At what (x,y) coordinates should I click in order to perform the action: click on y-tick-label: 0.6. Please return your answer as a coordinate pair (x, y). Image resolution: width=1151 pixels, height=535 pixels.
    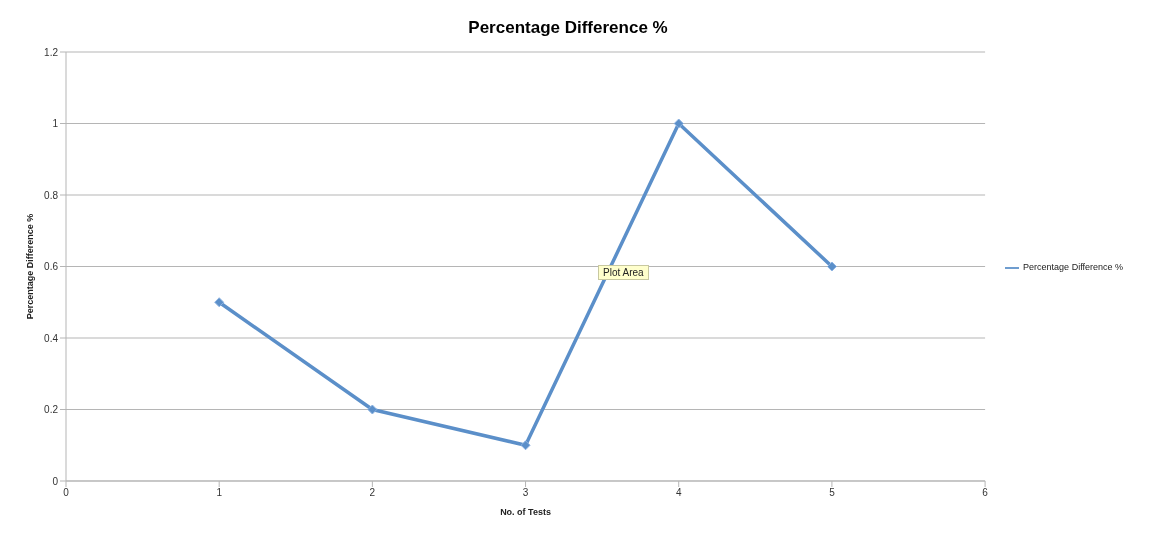
    Looking at the image, I should click on (51, 267).